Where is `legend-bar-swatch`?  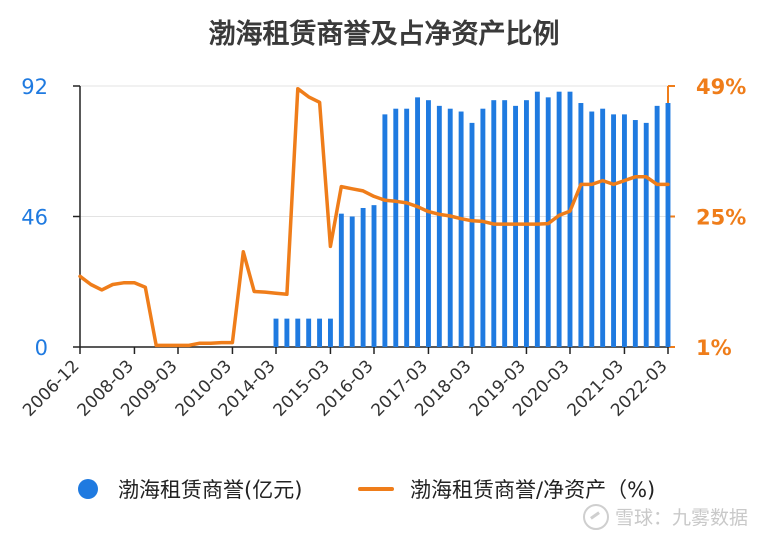 legend-bar-swatch is located at coordinates (88, 489).